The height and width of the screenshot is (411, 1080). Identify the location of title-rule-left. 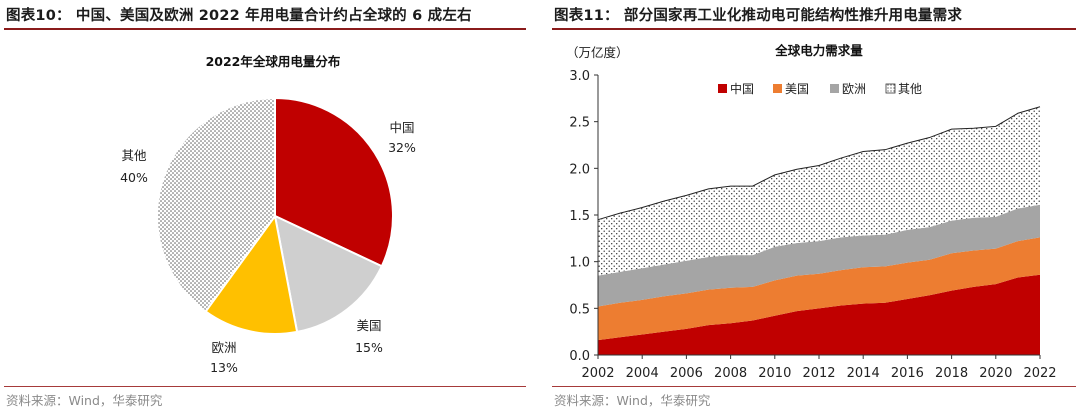
(265, 29).